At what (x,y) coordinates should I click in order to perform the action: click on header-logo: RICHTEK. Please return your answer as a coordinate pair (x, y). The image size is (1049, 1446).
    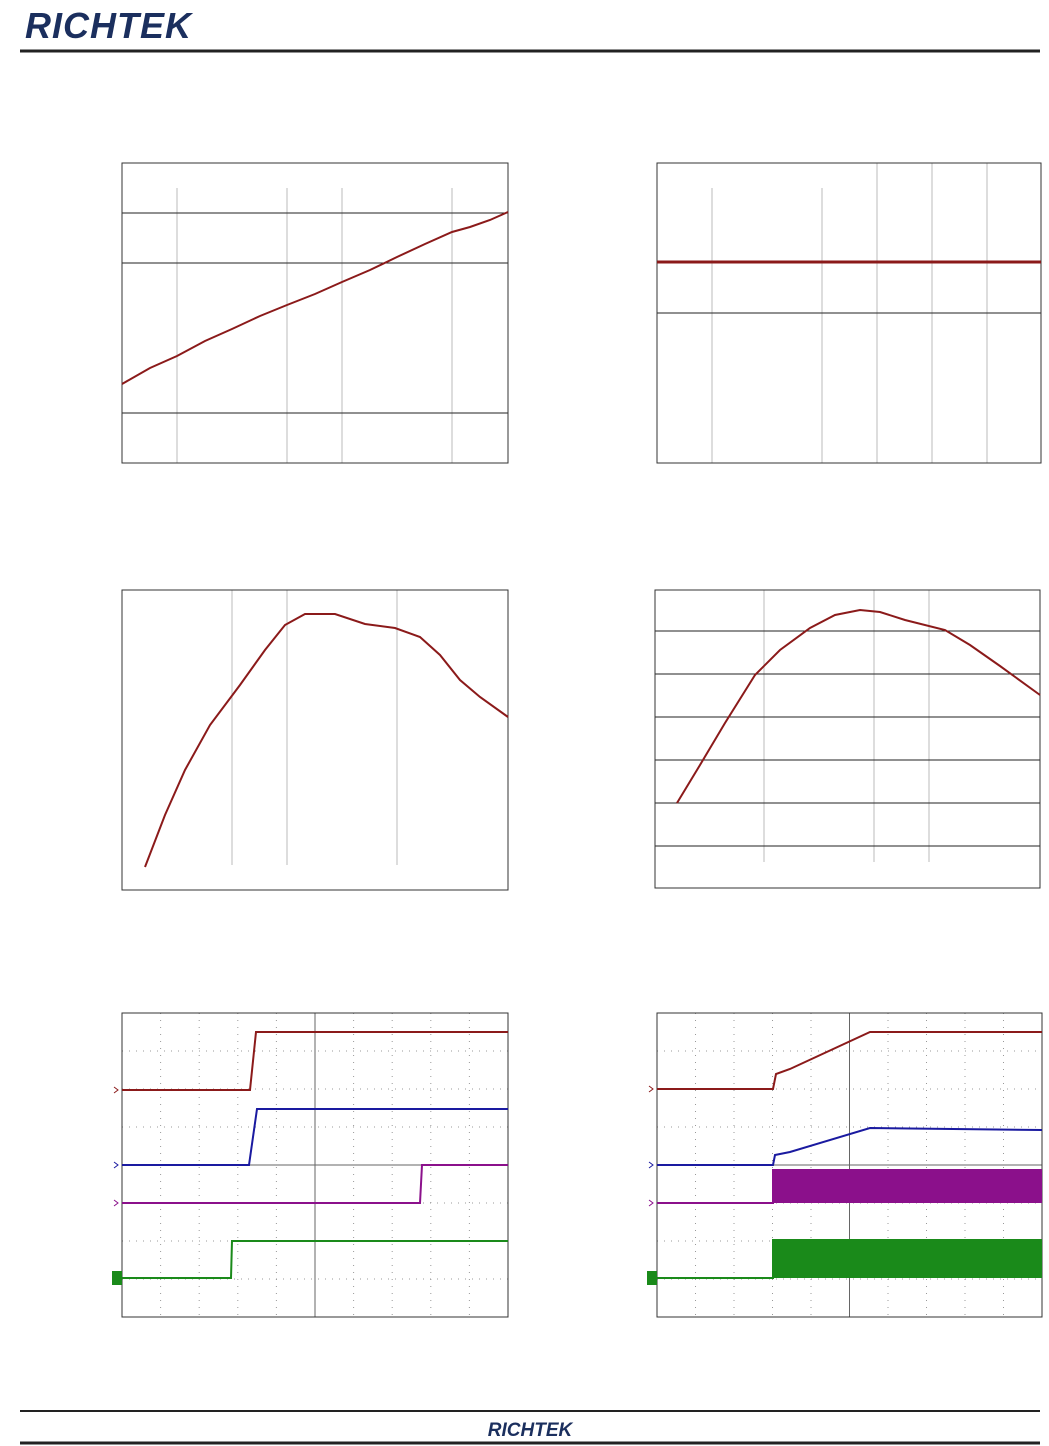
    Looking at the image, I should click on (109, 25).